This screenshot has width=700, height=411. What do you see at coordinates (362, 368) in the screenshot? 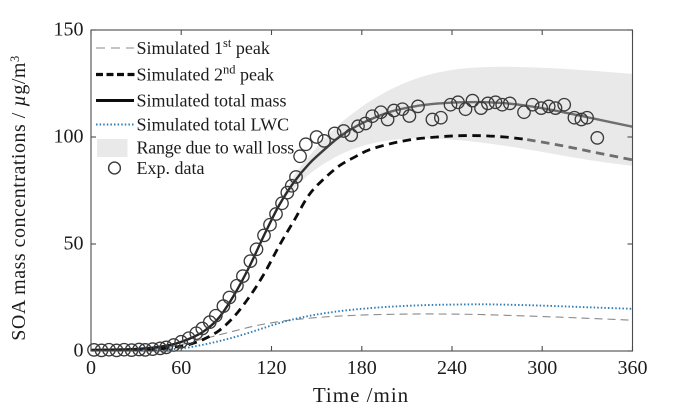
I see `svg-text: 180` at bounding box center [362, 368].